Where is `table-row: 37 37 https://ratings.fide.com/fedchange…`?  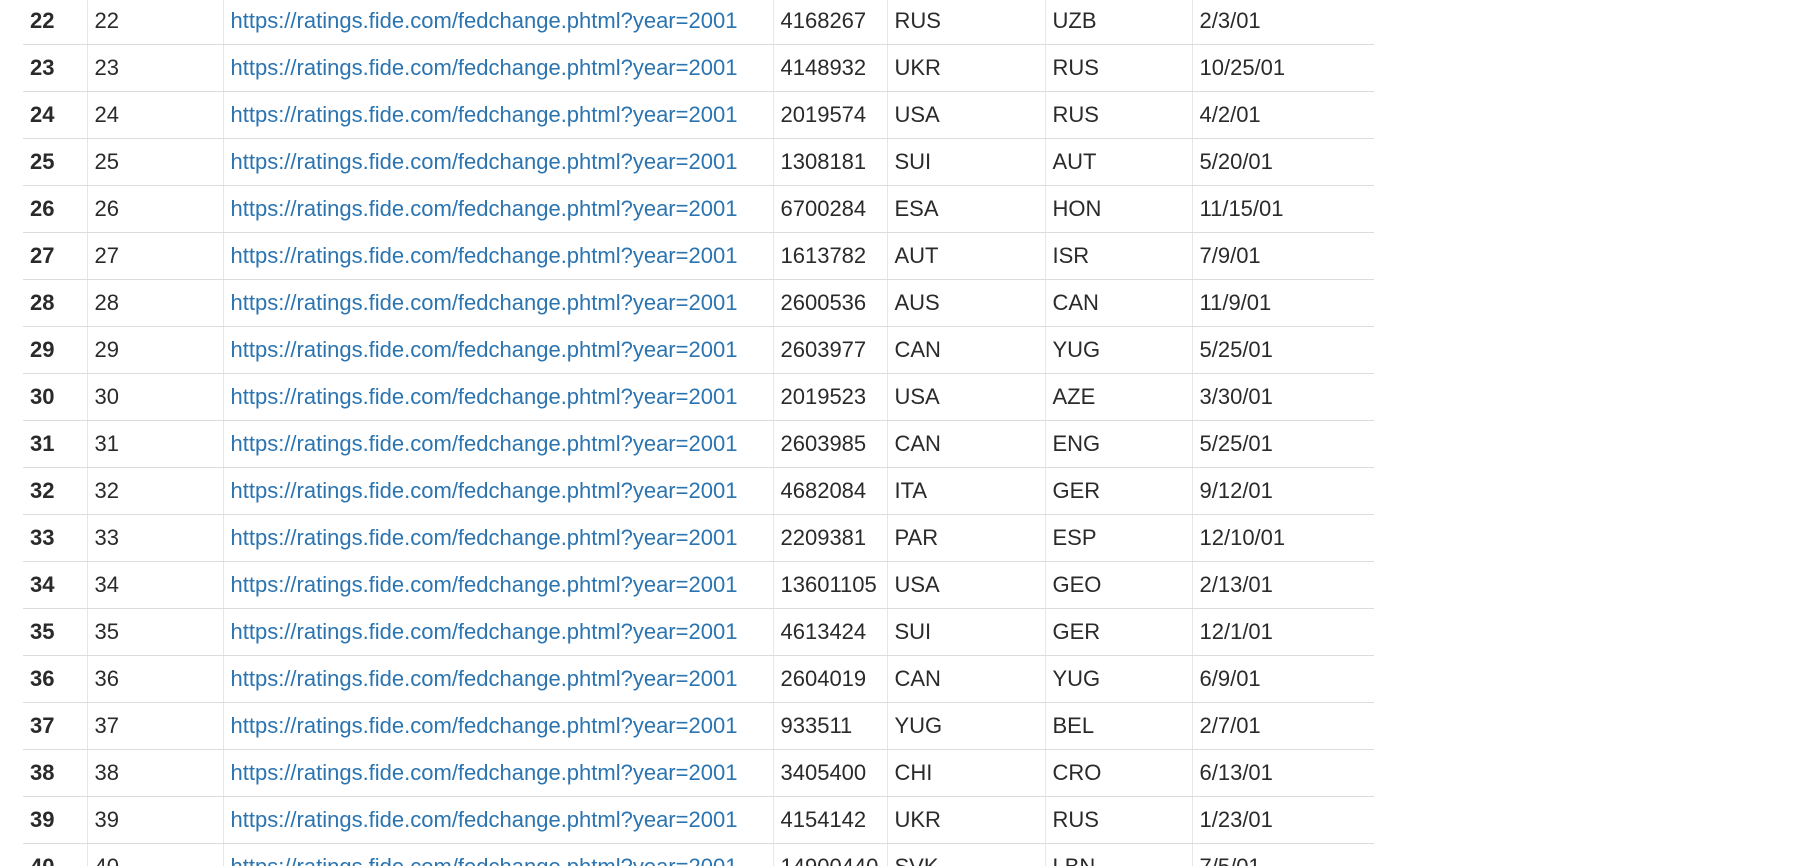
table-row: 37 37 https://ratings.fide.com/fedchange… is located at coordinates (698, 726).